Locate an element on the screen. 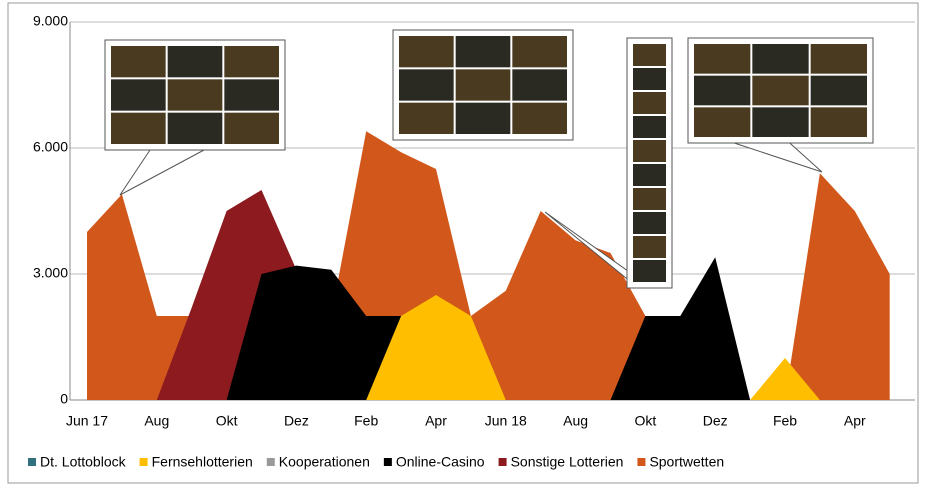 This screenshot has width=926, height=489. legend-label: Dt. Lottoblock is located at coordinates (83, 462).